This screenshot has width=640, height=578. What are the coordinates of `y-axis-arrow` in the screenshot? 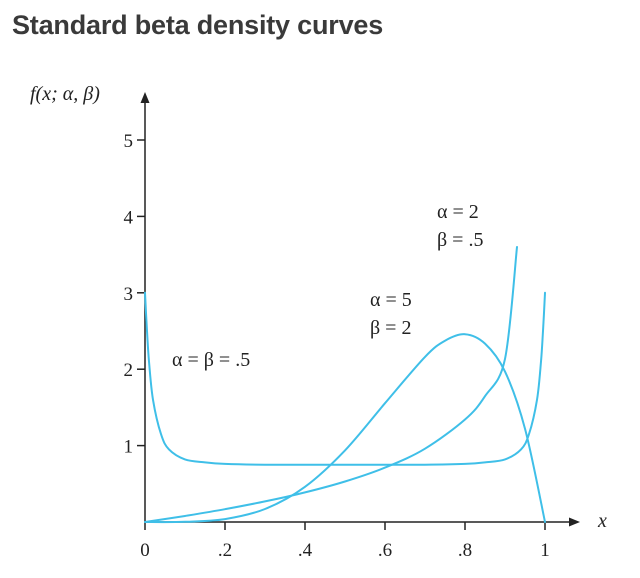 It's located at (145, 97).